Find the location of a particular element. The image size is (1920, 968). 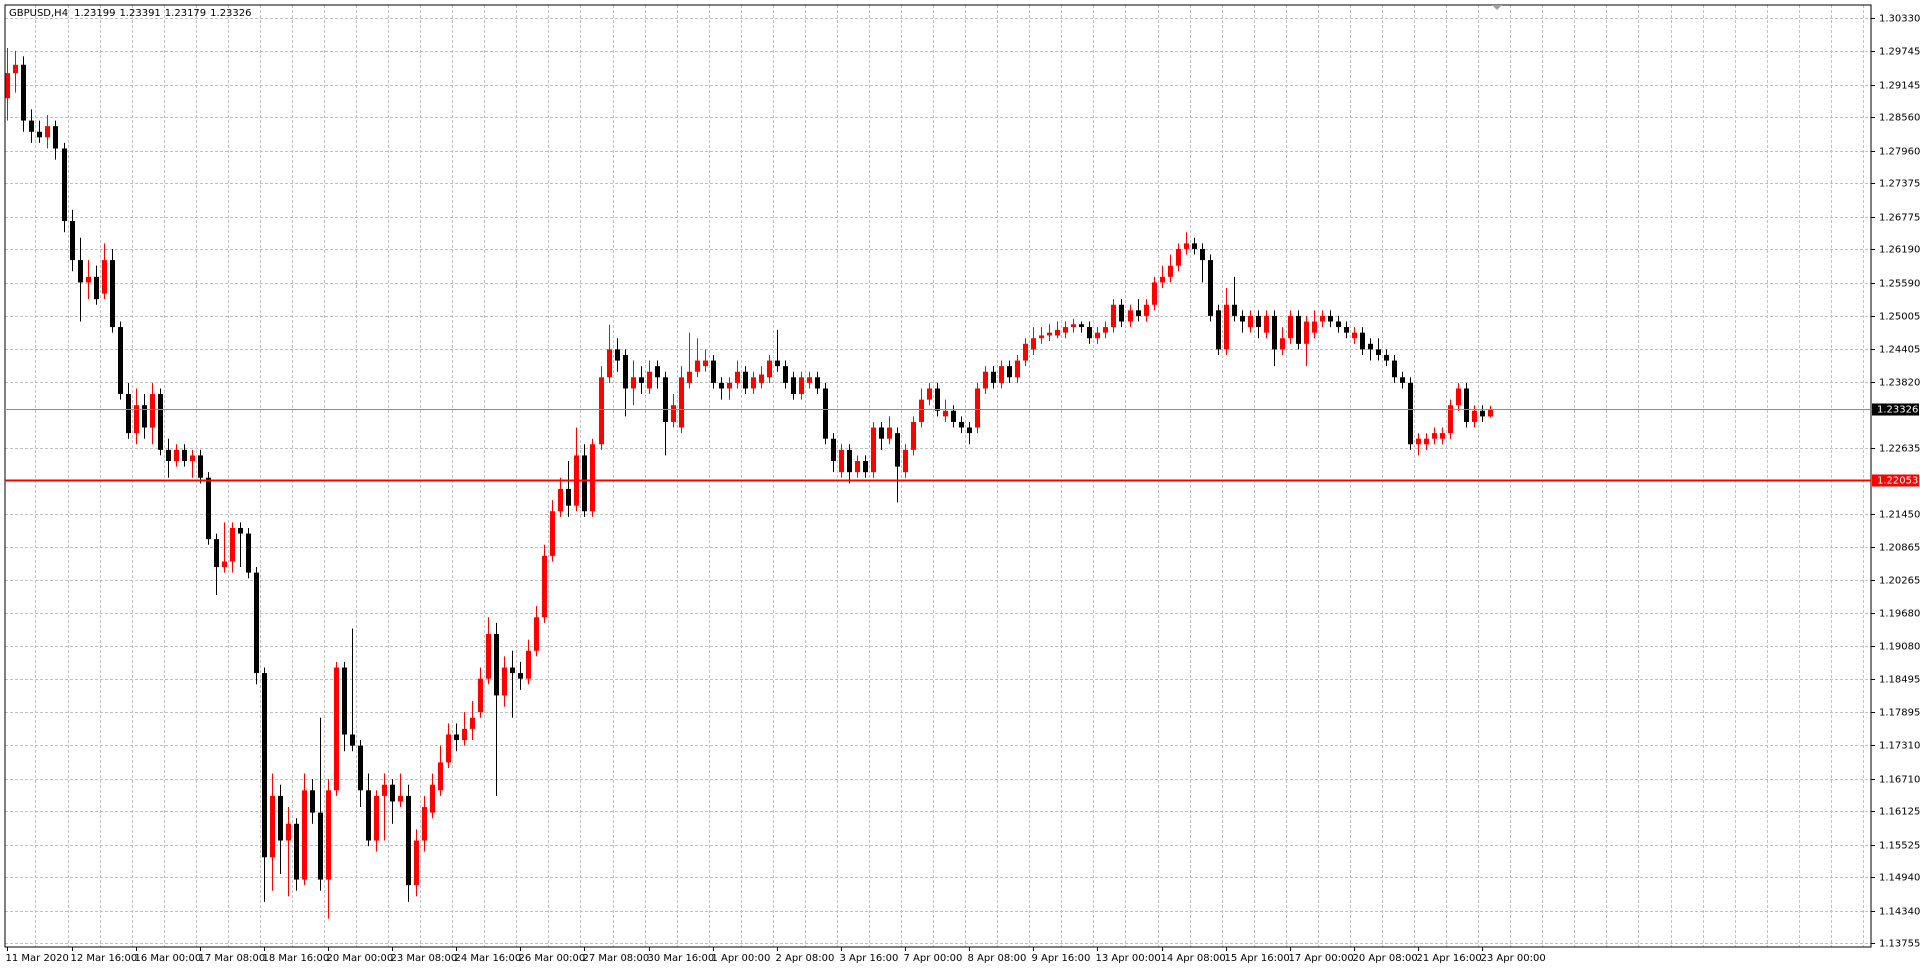

x-tick-label: 15 Apr 16:00 is located at coordinates (1257, 958).